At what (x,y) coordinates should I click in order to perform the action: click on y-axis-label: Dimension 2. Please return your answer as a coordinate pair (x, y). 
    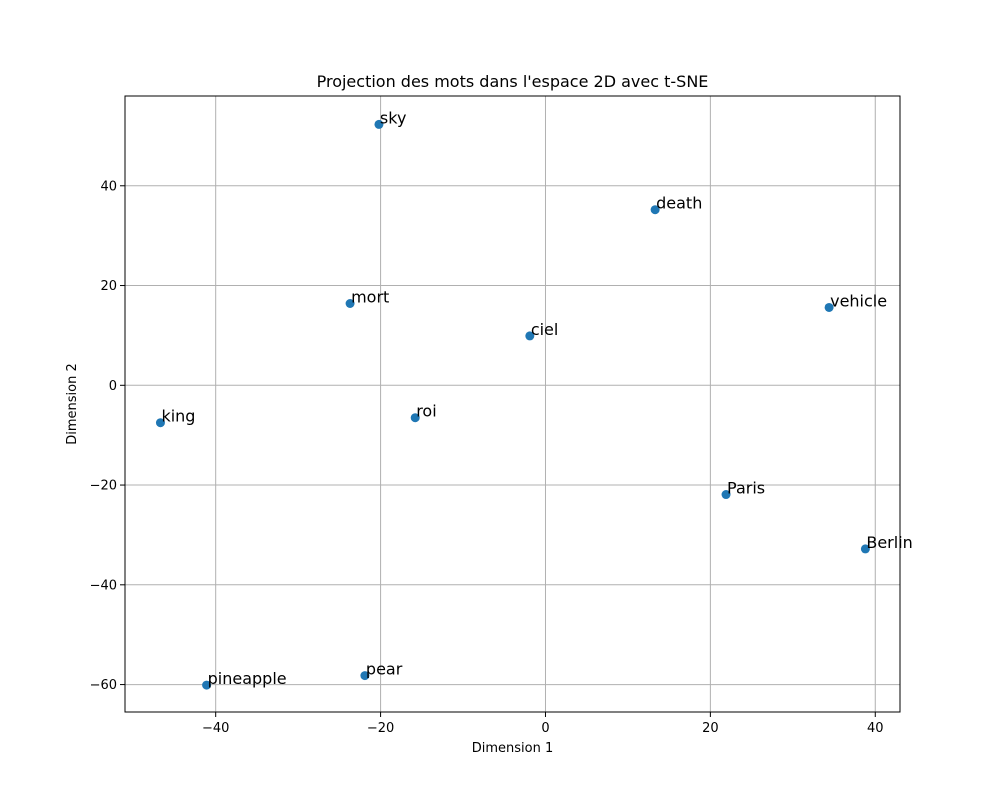
    Looking at the image, I should click on (72, 404).